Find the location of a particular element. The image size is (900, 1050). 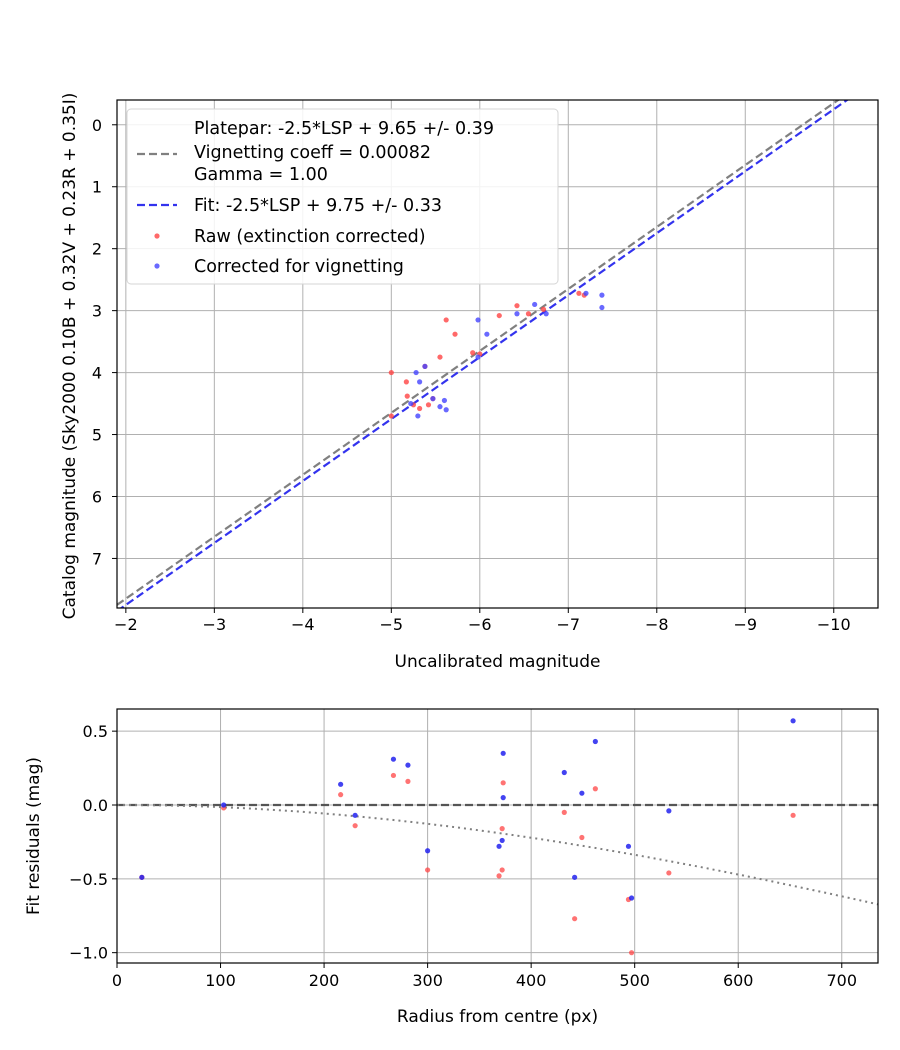

y-tick-label: 5 is located at coordinates (97, 435).